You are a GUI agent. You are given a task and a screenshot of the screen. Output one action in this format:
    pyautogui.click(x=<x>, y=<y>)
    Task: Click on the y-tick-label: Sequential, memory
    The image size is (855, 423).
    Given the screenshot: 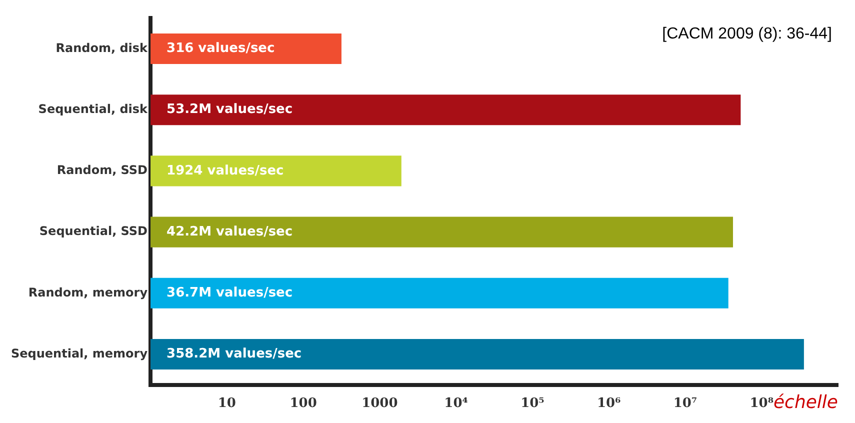 What is the action you would take?
    pyautogui.click(x=79, y=353)
    